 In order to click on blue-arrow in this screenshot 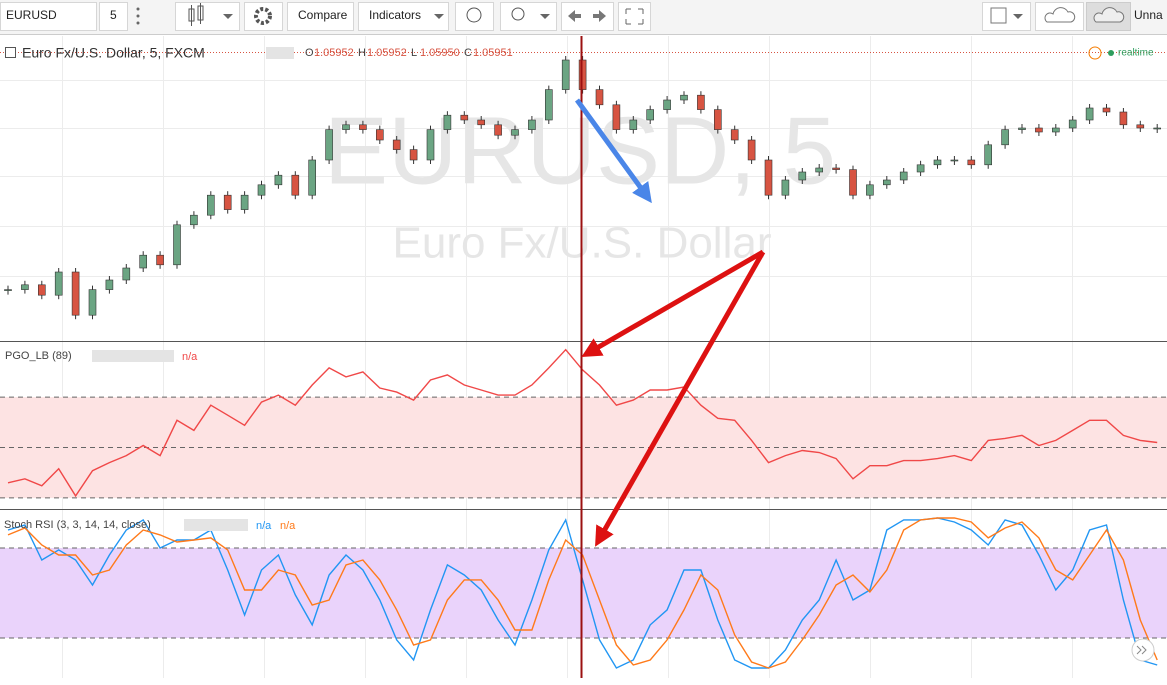, I will do `click(613, 151)`.